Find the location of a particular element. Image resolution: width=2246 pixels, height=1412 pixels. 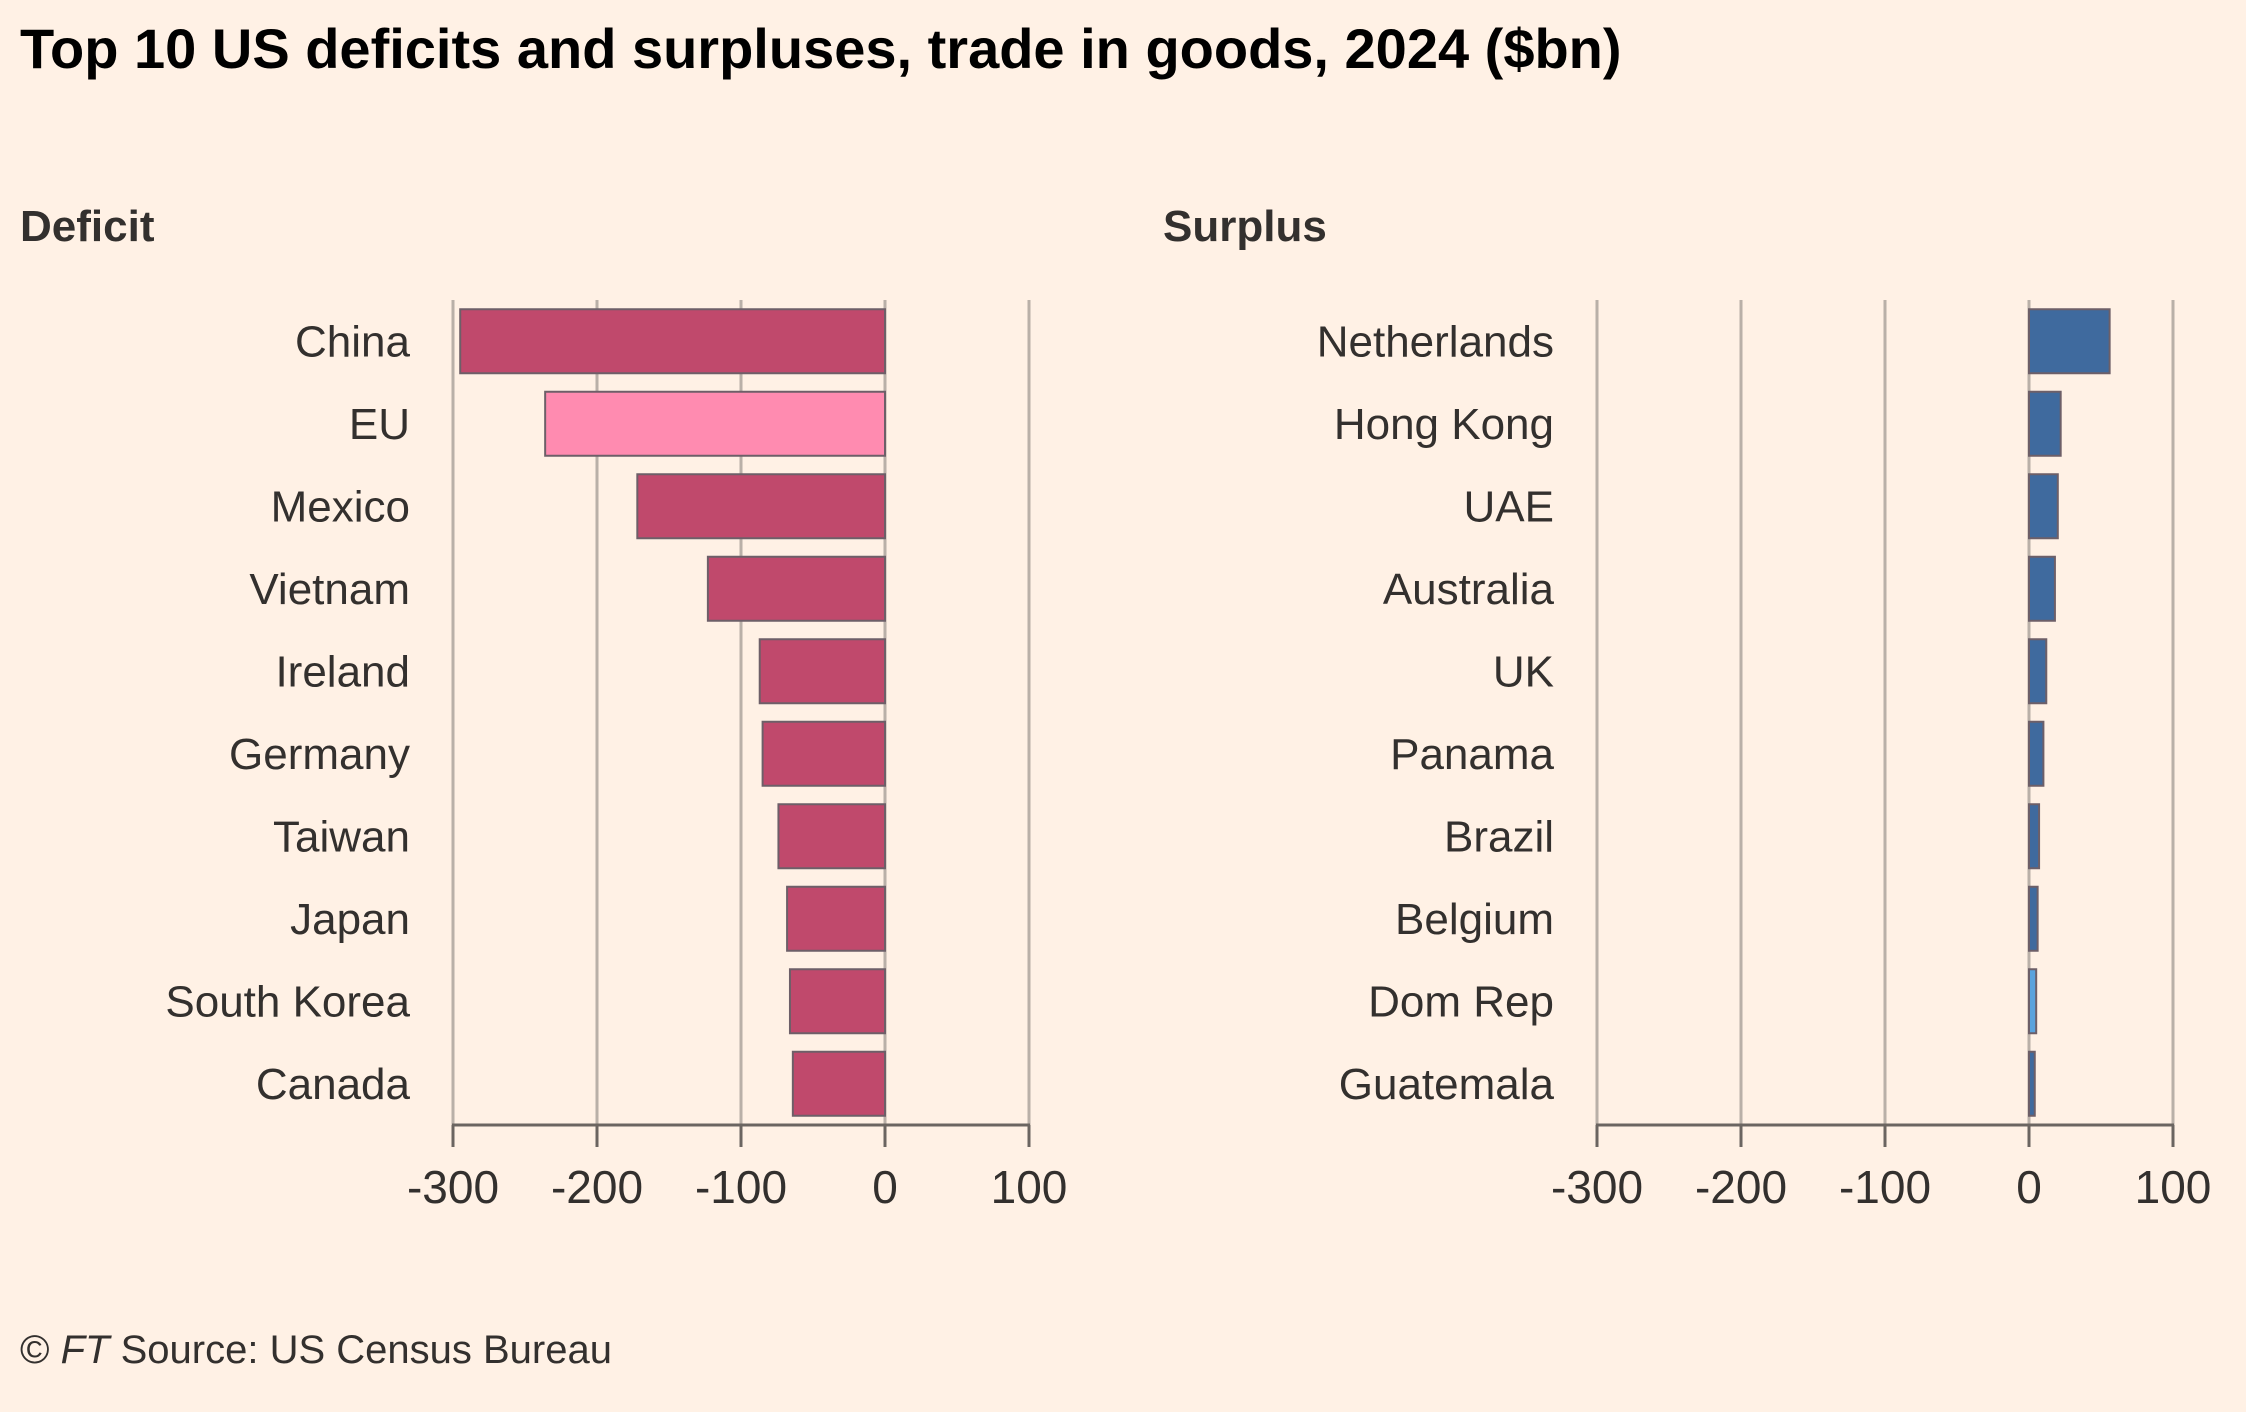

category-label: Hong Kong is located at coordinates (1444, 424).